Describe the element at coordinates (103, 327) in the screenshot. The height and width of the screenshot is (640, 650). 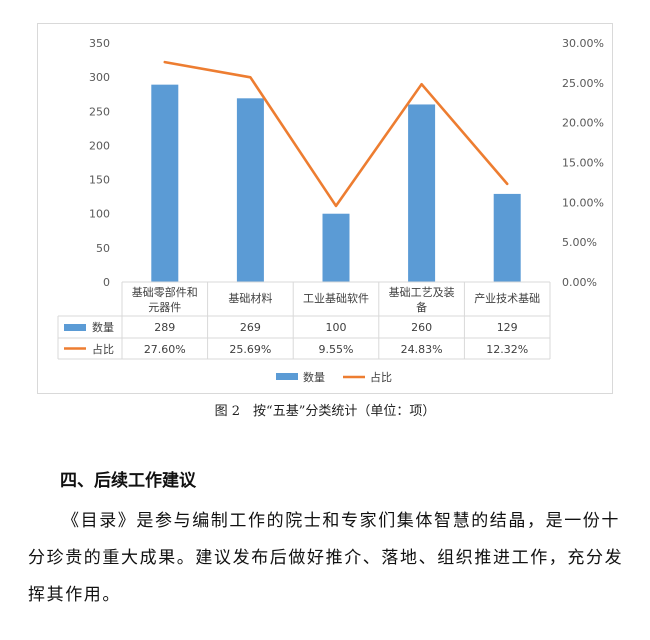
I see `table-row-header: 数量` at that location.